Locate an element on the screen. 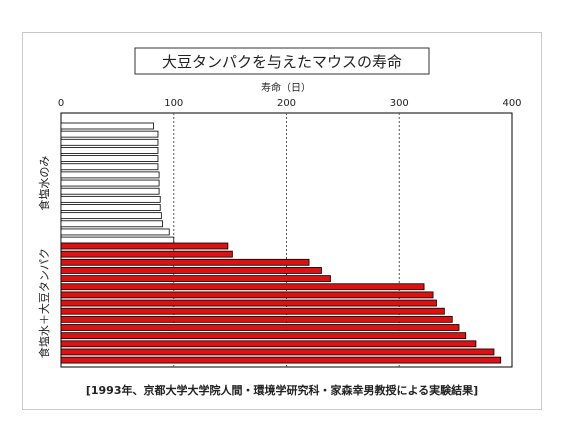 The height and width of the screenshot is (444, 564). group-label-saline-only: 食塩水のみ is located at coordinates (44, 183).